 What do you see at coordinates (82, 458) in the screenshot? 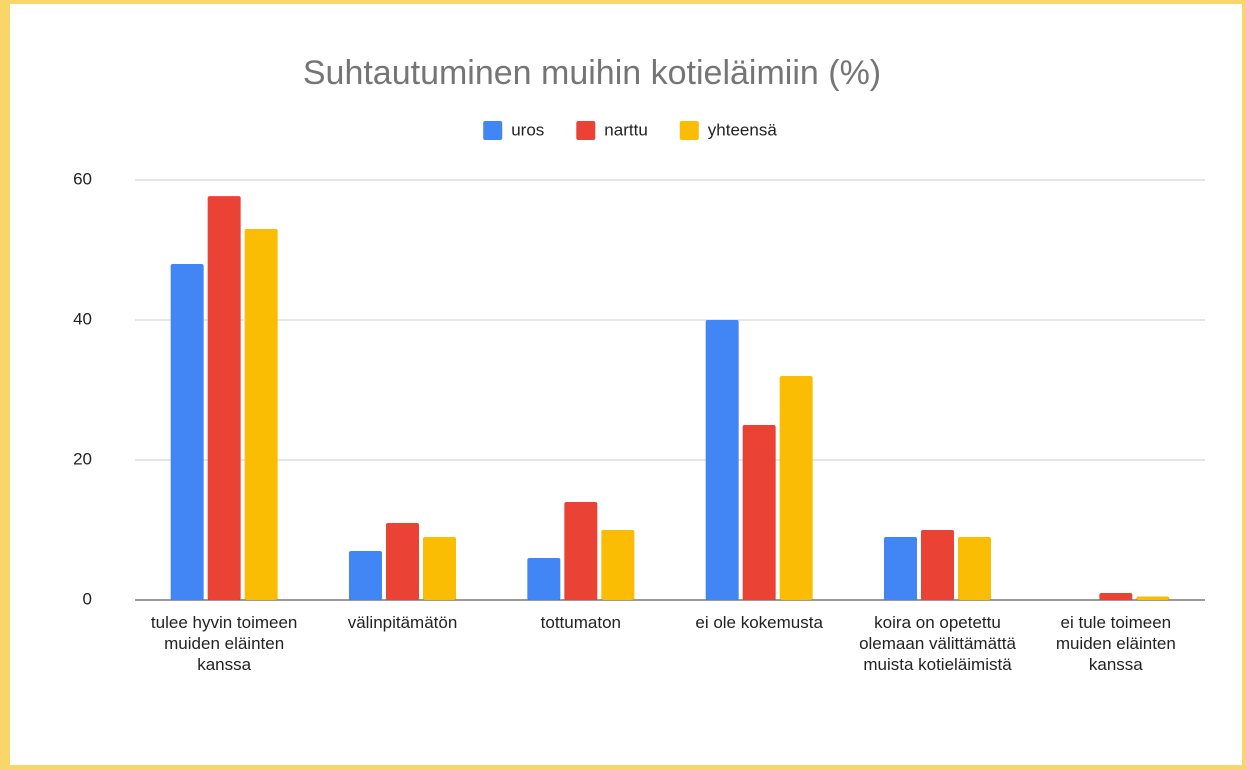
I see `y-tick-label: 20` at bounding box center [82, 458].